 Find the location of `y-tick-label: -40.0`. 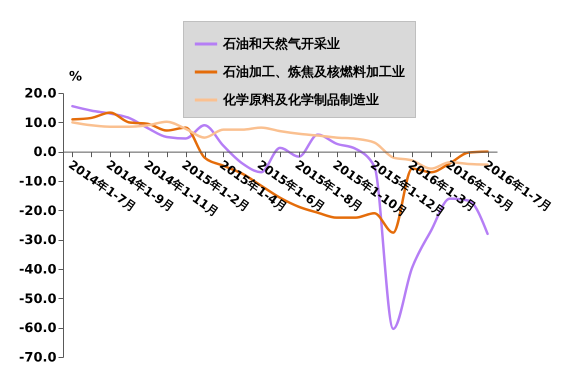

y-tick-label: -40.0 is located at coordinates (37, 270).